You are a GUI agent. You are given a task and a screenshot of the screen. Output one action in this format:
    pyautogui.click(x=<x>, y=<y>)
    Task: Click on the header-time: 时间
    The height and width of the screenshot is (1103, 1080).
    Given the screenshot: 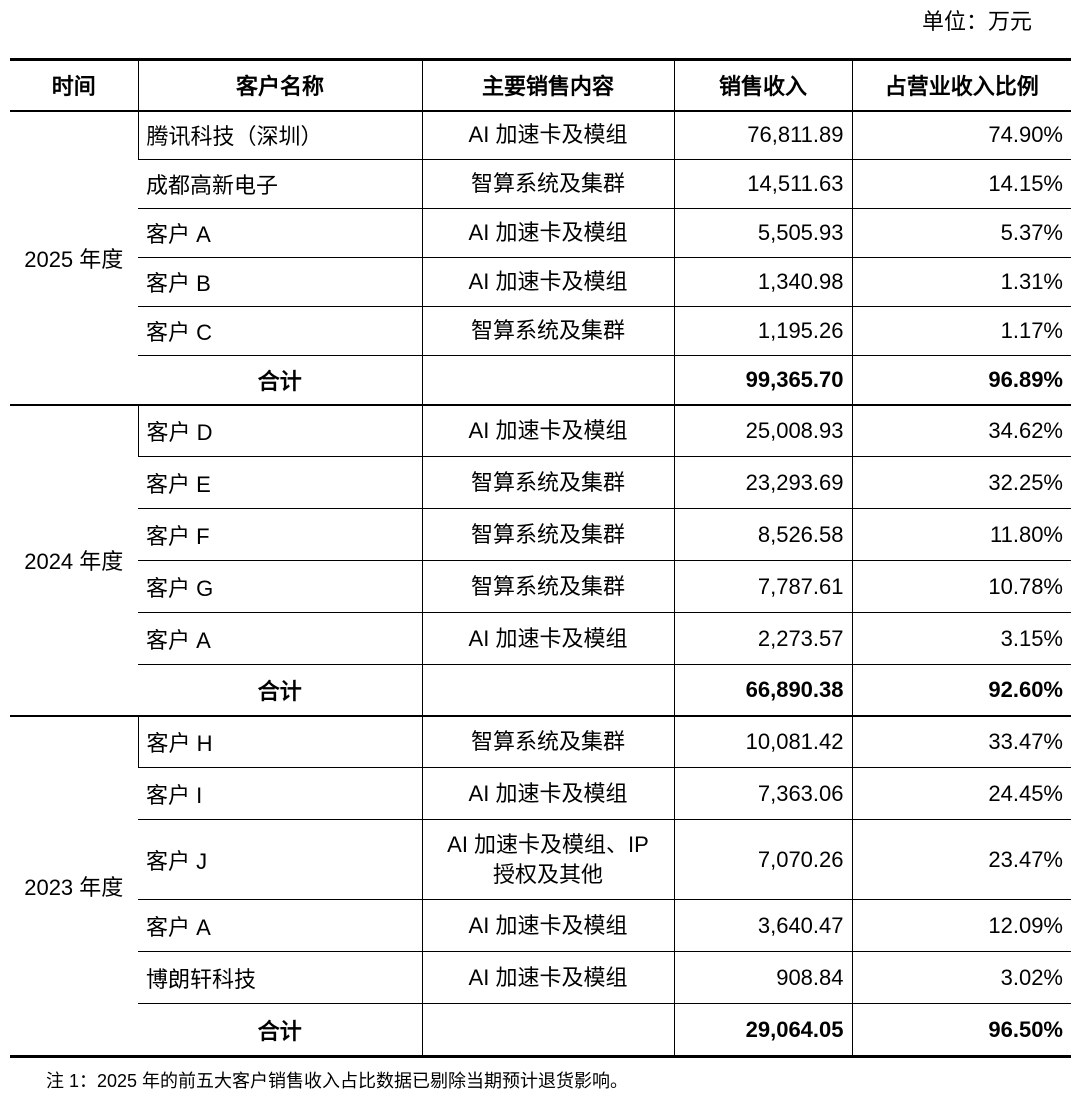 What is the action you would take?
    pyautogui.click(x=74, y=85)
    